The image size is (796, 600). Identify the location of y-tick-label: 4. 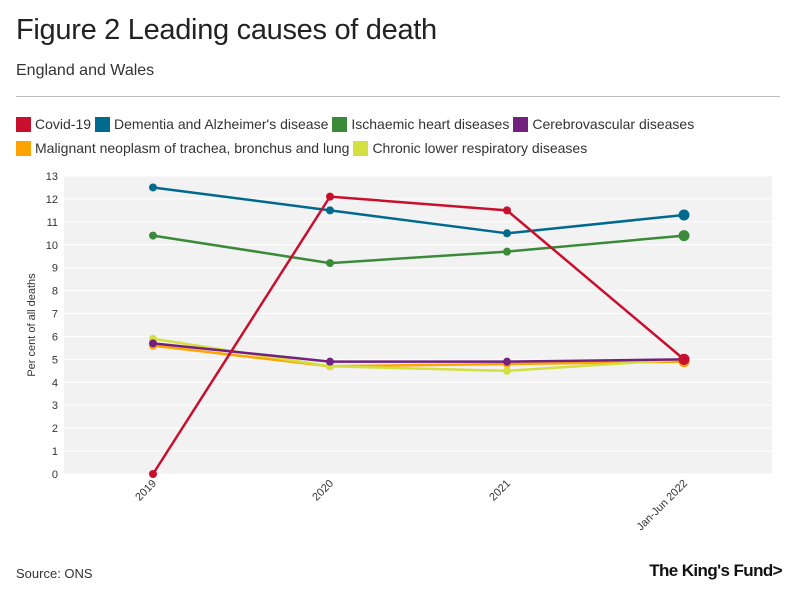
(55, 383).